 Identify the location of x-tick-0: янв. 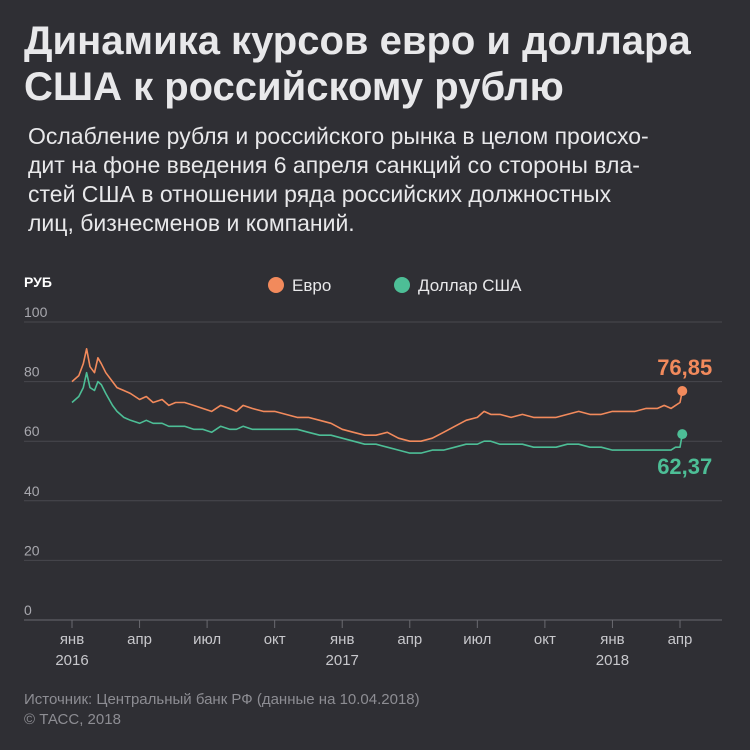
(72, 639).